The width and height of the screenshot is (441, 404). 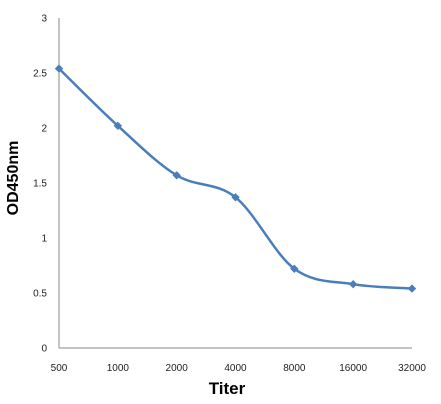 What do you see at coordinates (294, 368) in the screenshot?
I see `x-tick-label: 8000` at bounding box center [294, 368].